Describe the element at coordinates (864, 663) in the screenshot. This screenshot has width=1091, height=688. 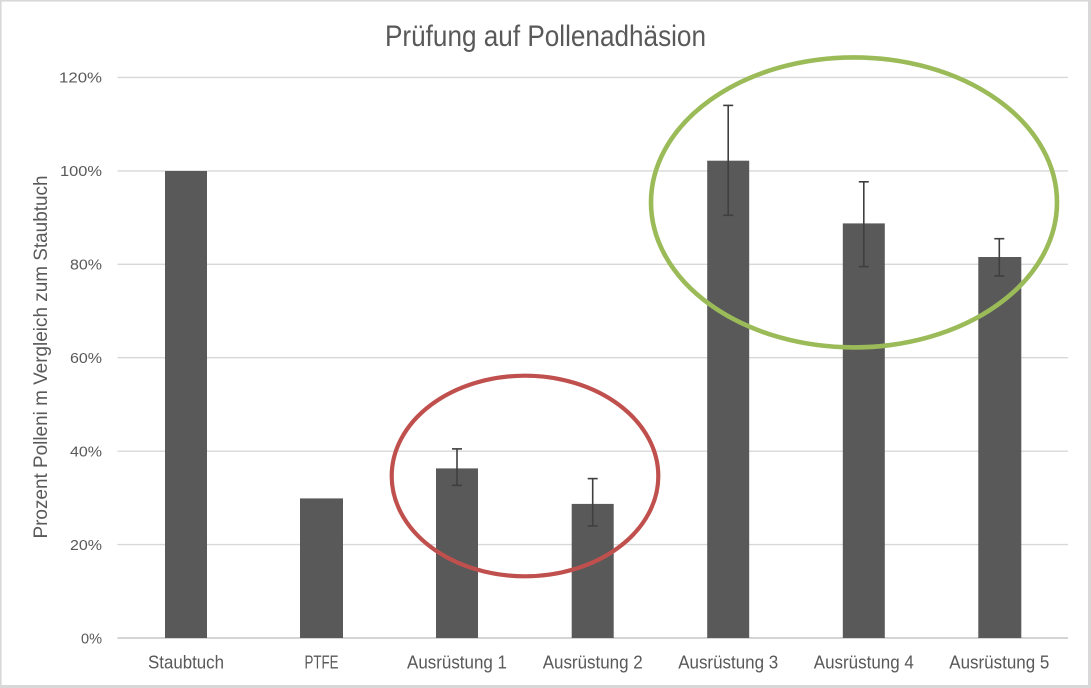
I see `svg-text: Ausrüstung 4` at that location.